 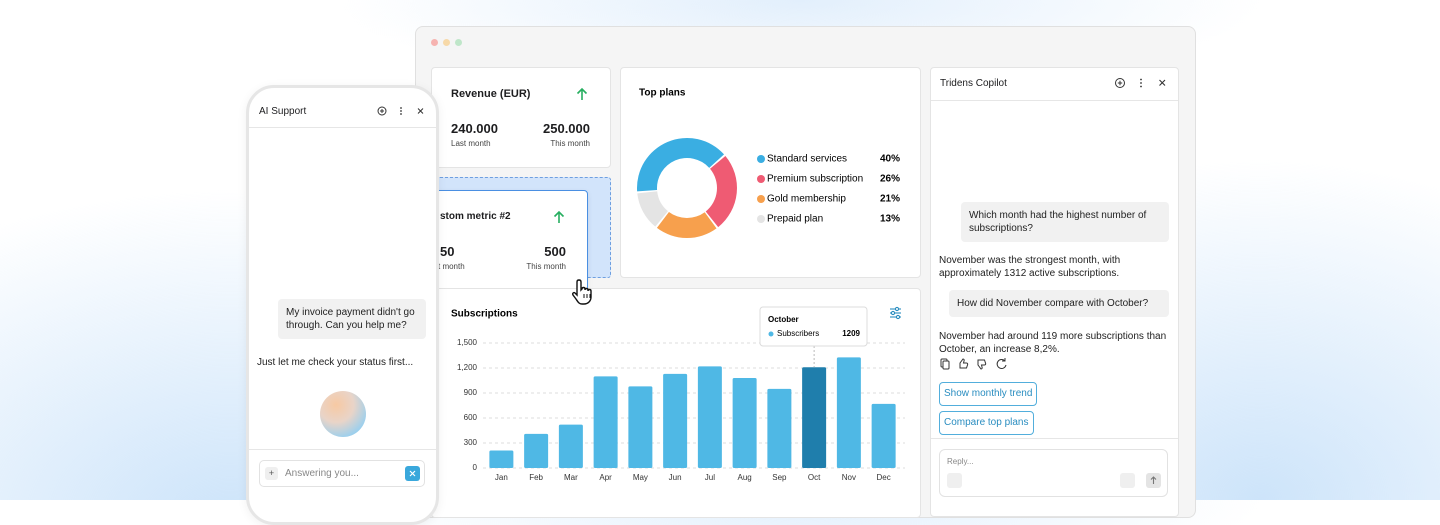 What do you see at coordinates (521, 117) in the screenshot?
I see `revenue-card` at bounding box center [521, 117].